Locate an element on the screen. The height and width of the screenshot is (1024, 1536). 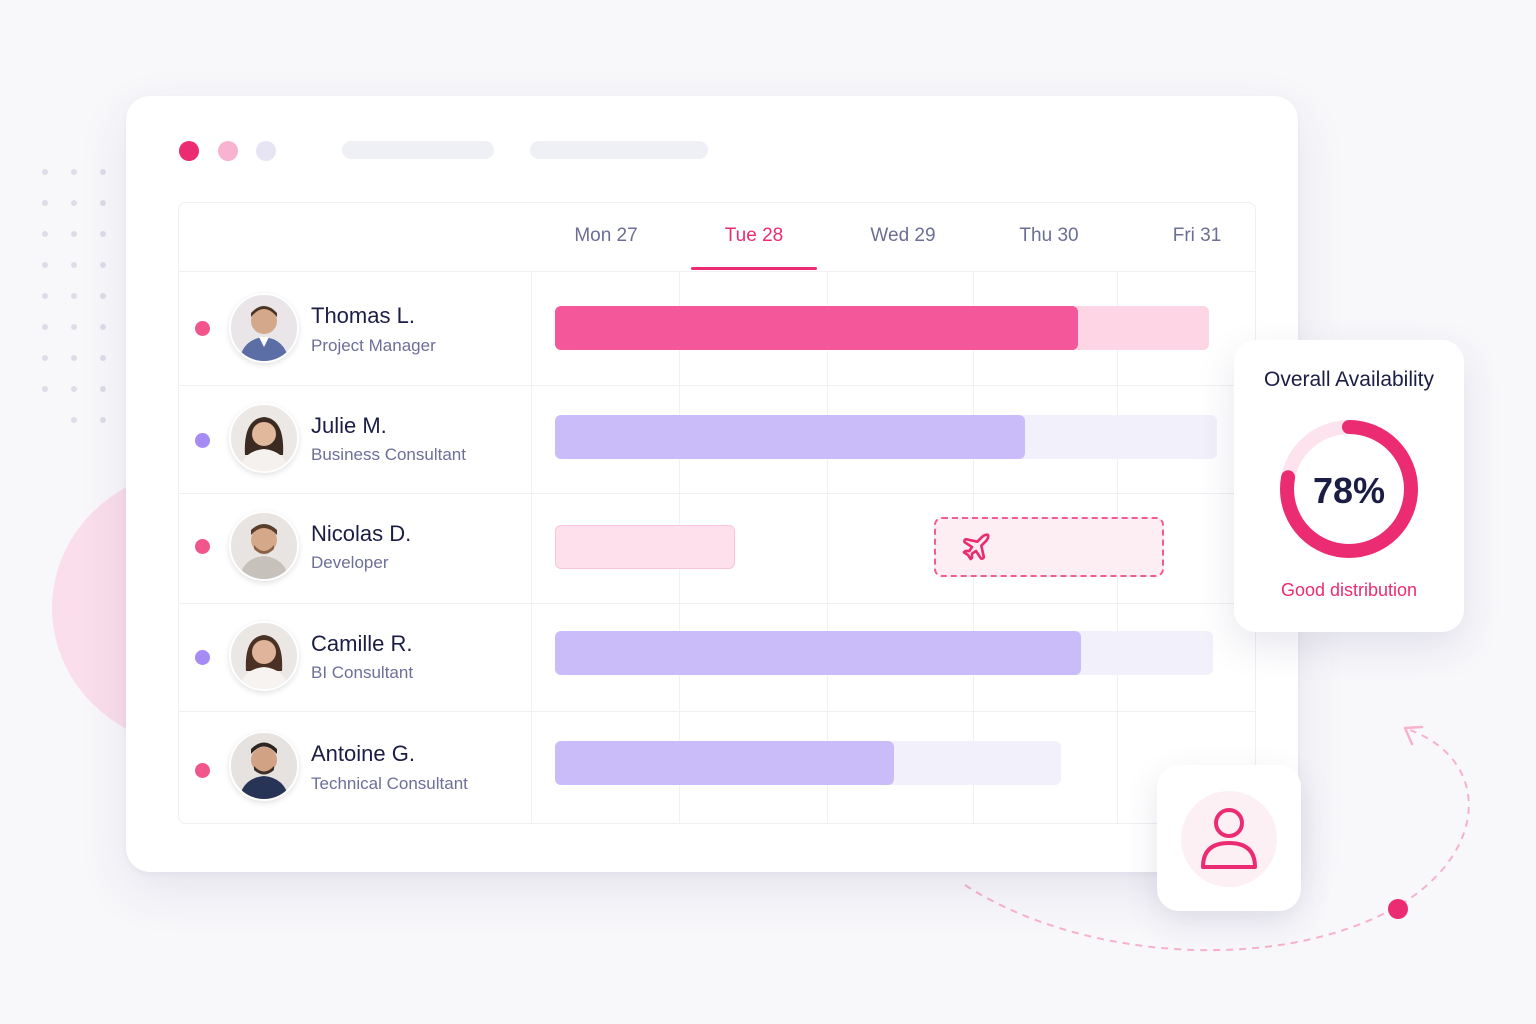
person-role: BI Consultant is located at coordinates (362, 672).